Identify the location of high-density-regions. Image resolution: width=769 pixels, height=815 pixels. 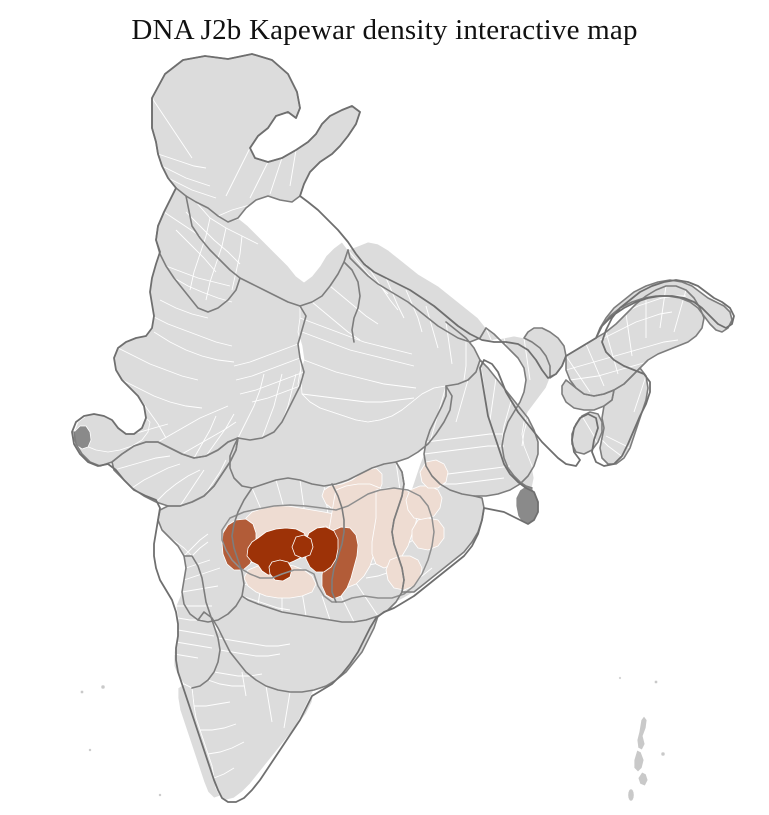
(292, 554).